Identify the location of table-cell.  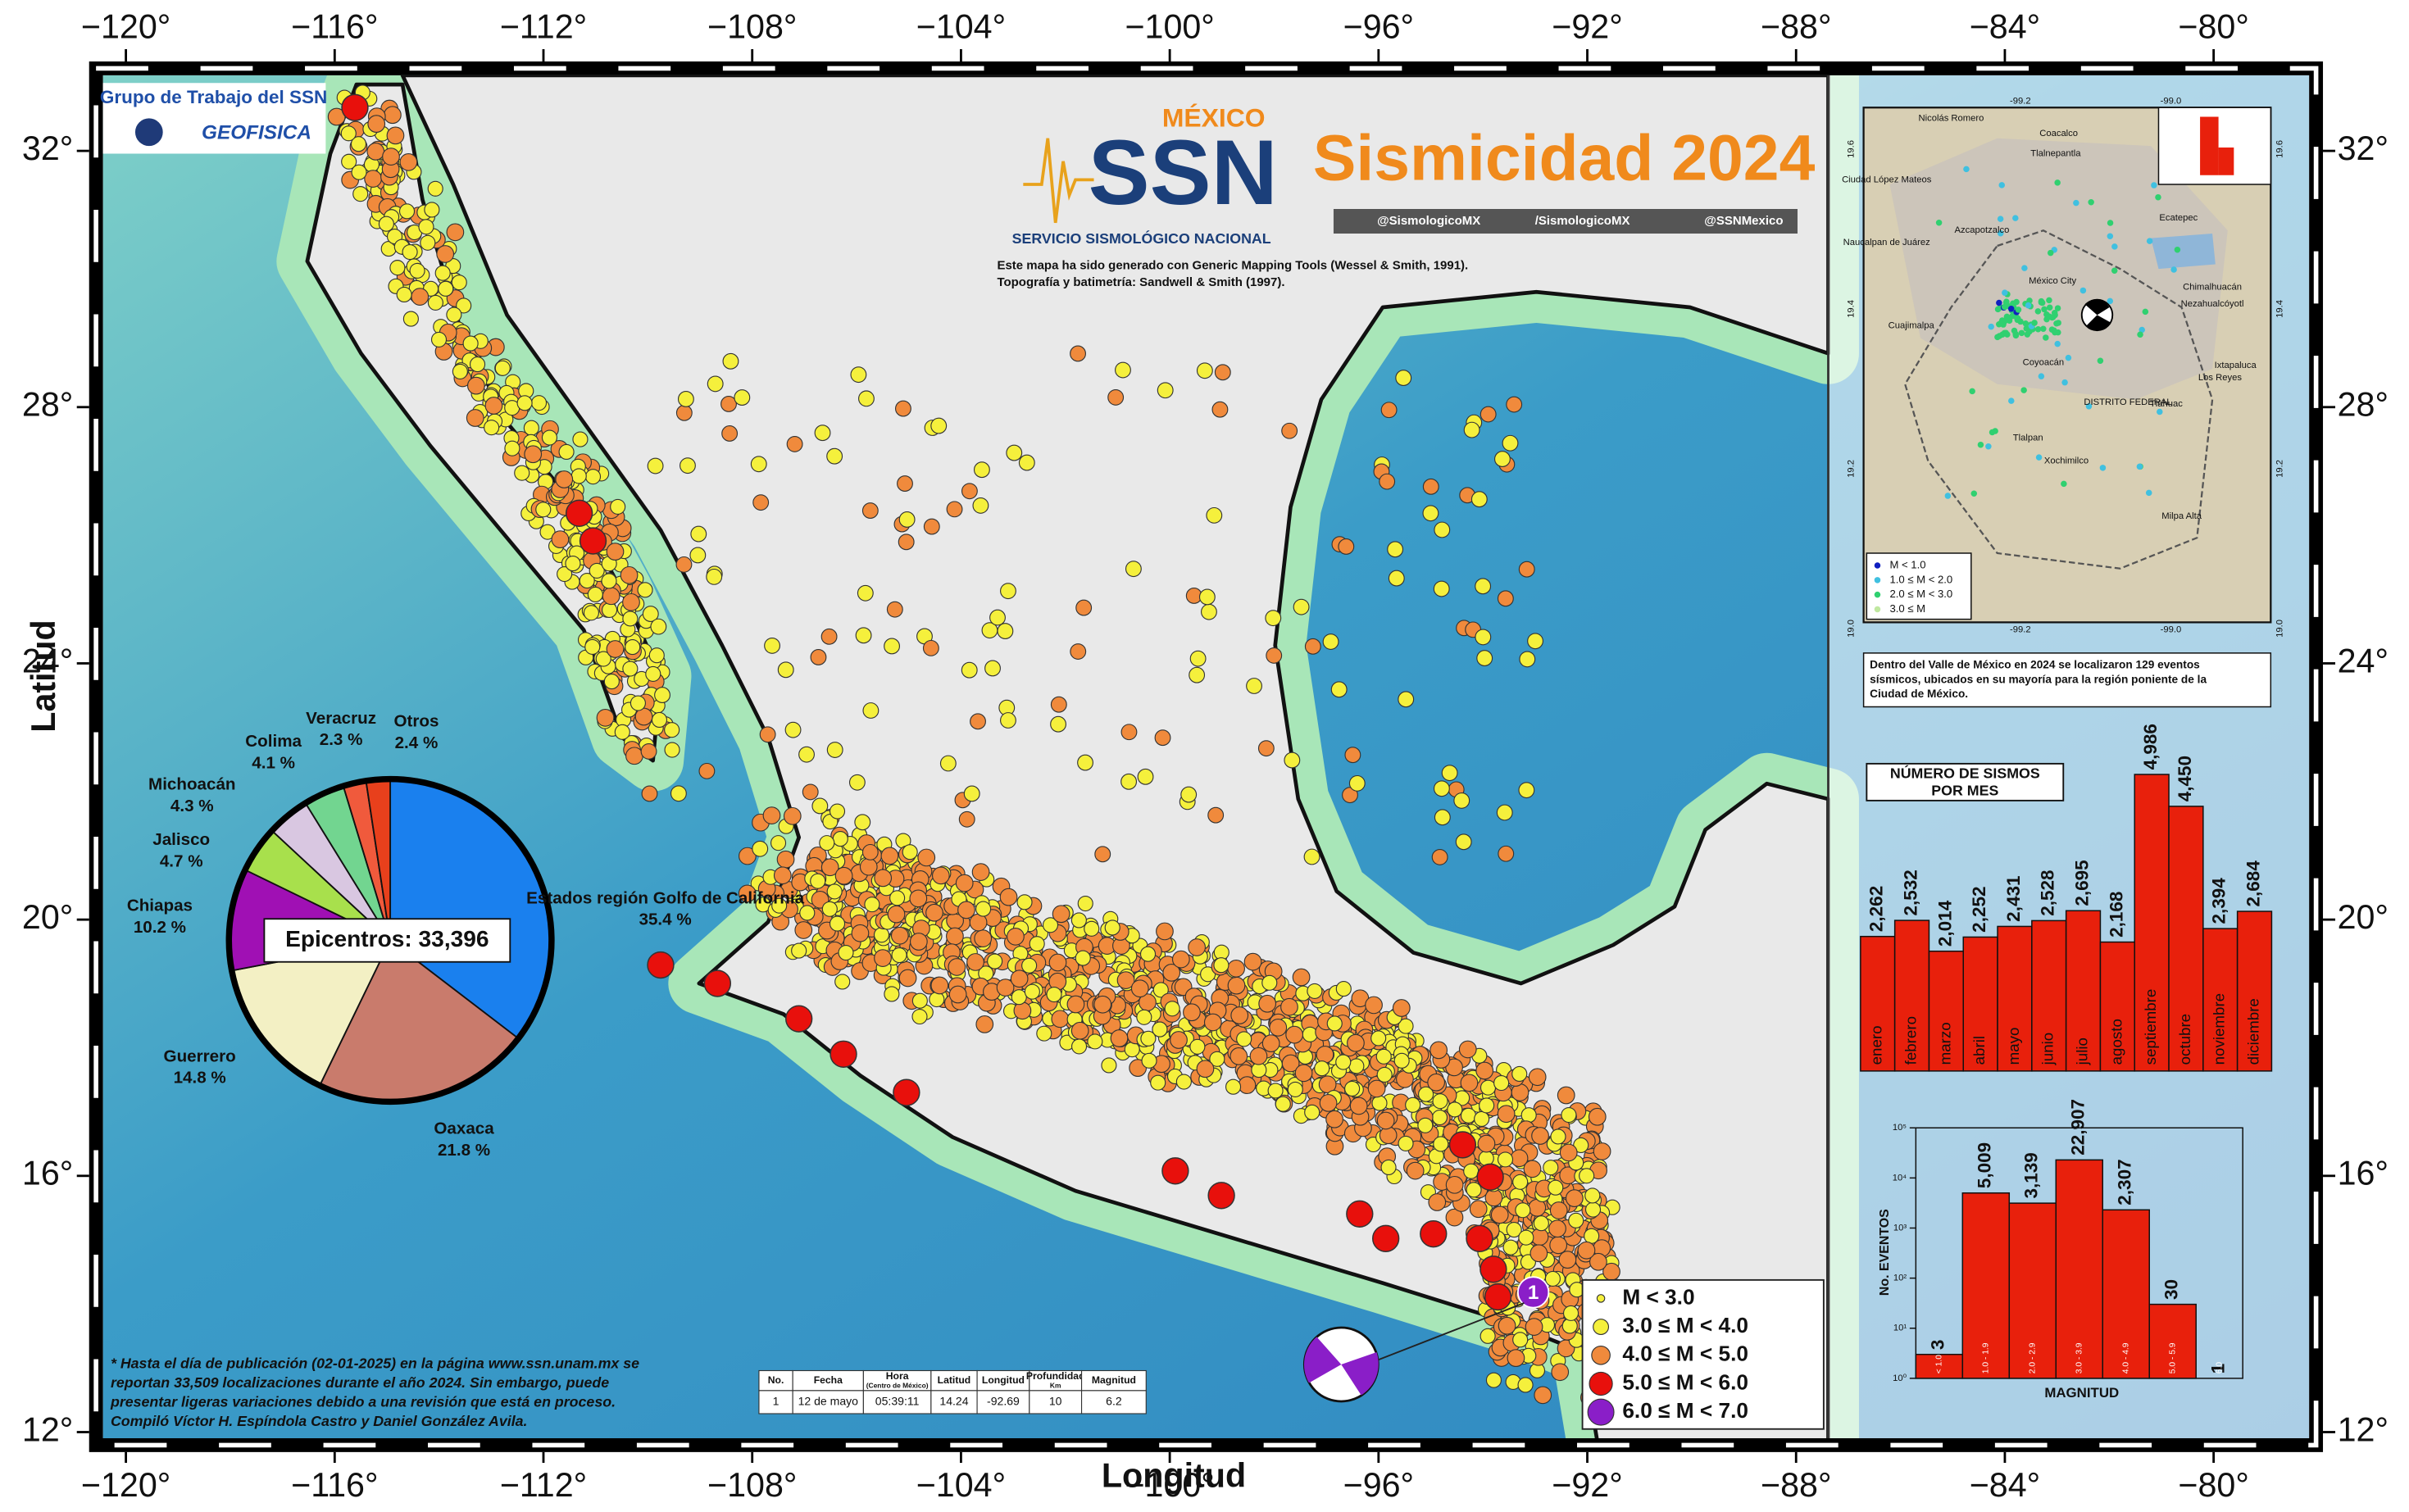
(1003, 1402).